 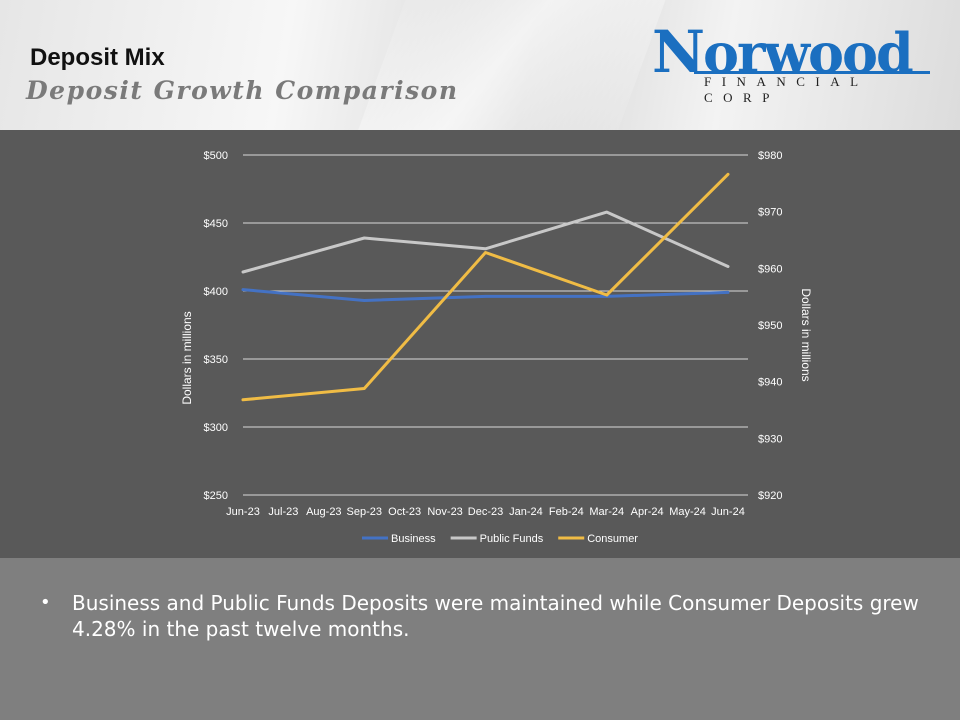 What do you see at coordinates (812, 72) in the screenshot?
I see `logo-rule` at bounding box center [812, 72].